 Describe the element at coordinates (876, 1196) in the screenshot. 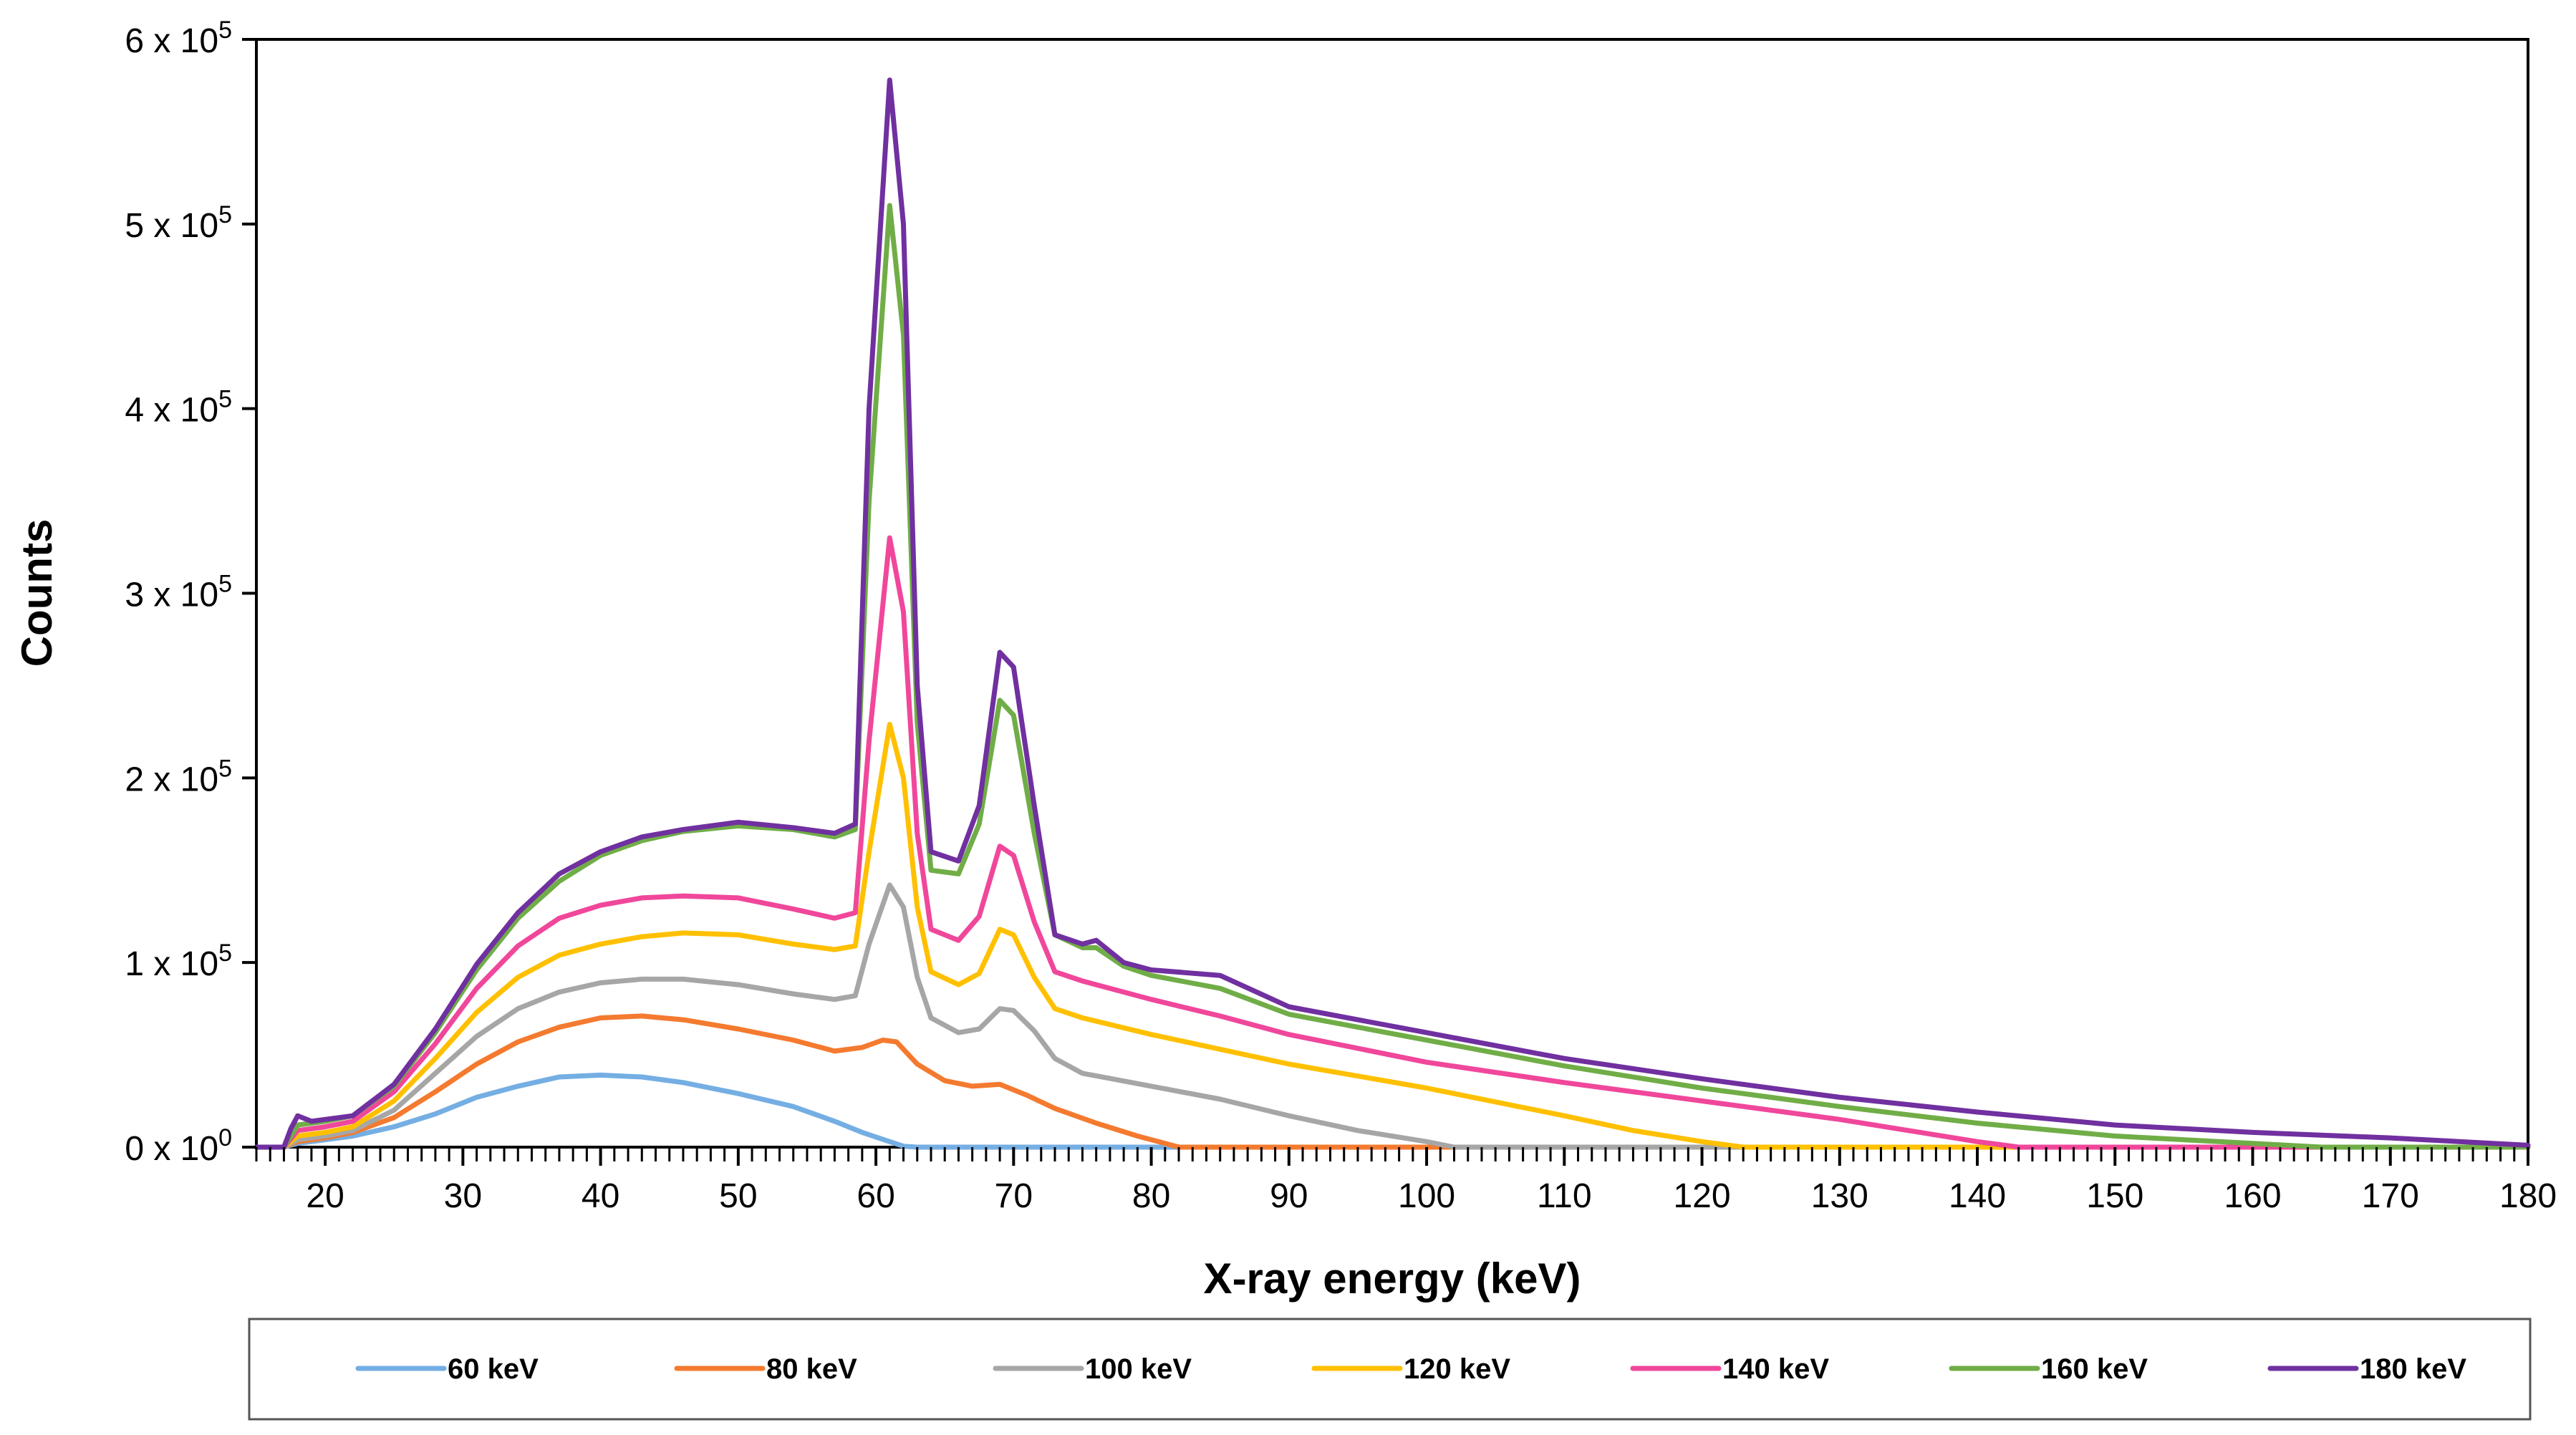

I see `x-tick-label: 60` at that location.